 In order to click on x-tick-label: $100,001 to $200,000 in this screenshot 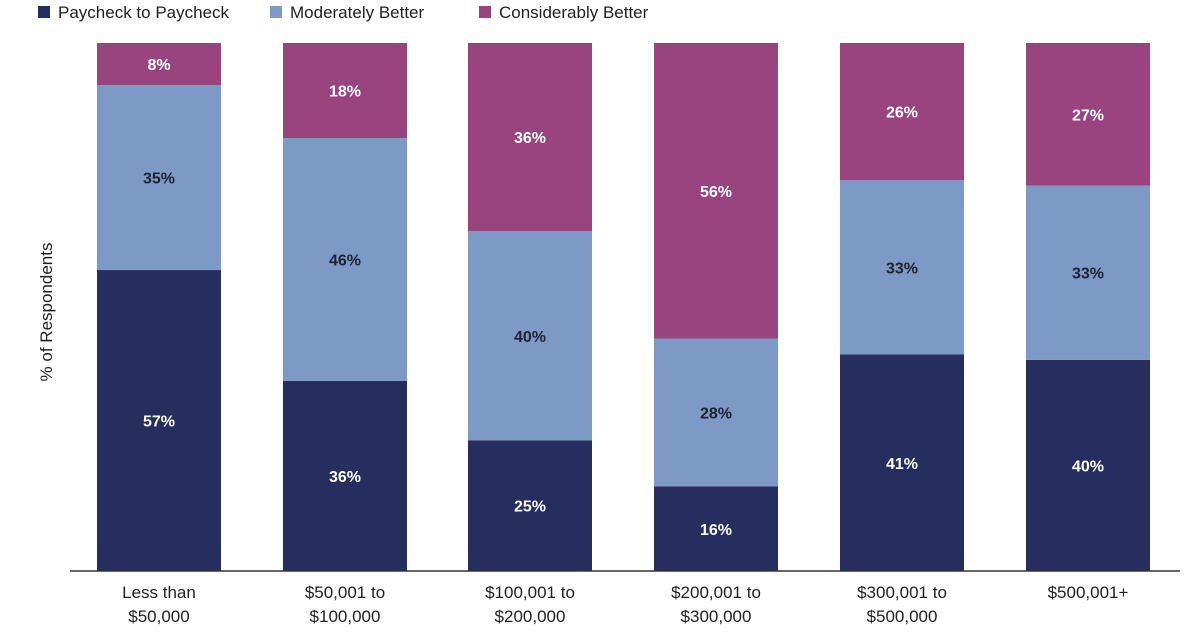, I will do `click(530, 604)`.